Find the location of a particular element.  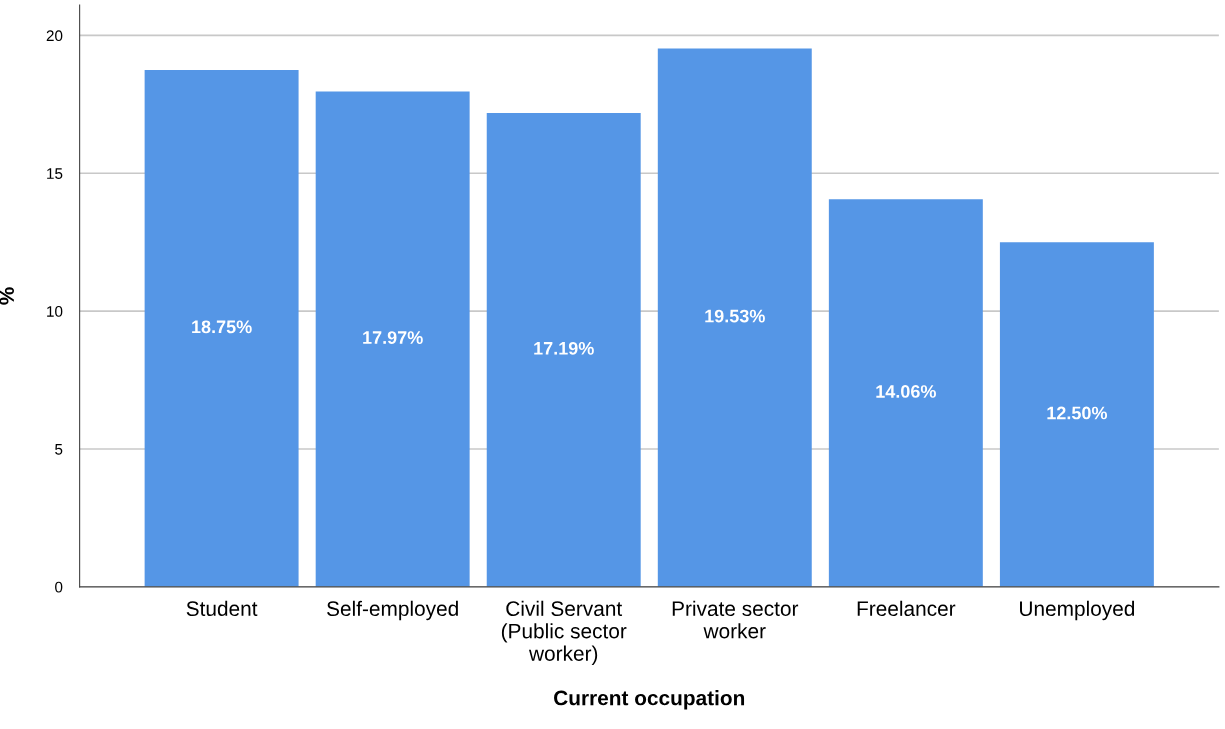

x-tick-label: Self-employed is located at coordinates (392, 610).